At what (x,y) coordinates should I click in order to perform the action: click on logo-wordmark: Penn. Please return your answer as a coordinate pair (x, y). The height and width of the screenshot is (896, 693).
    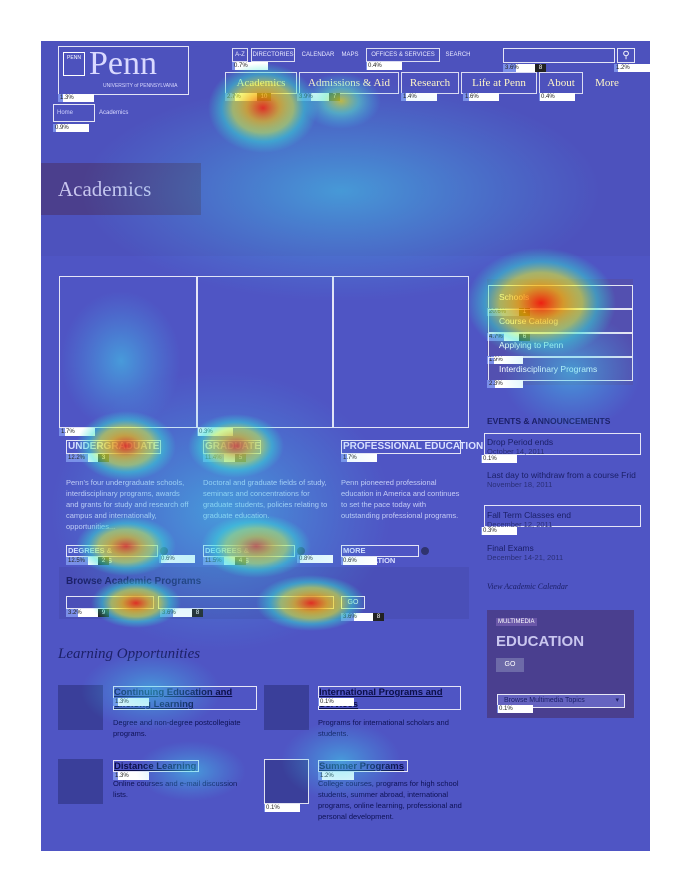
    Looking at the image, I should click on (123, 63).